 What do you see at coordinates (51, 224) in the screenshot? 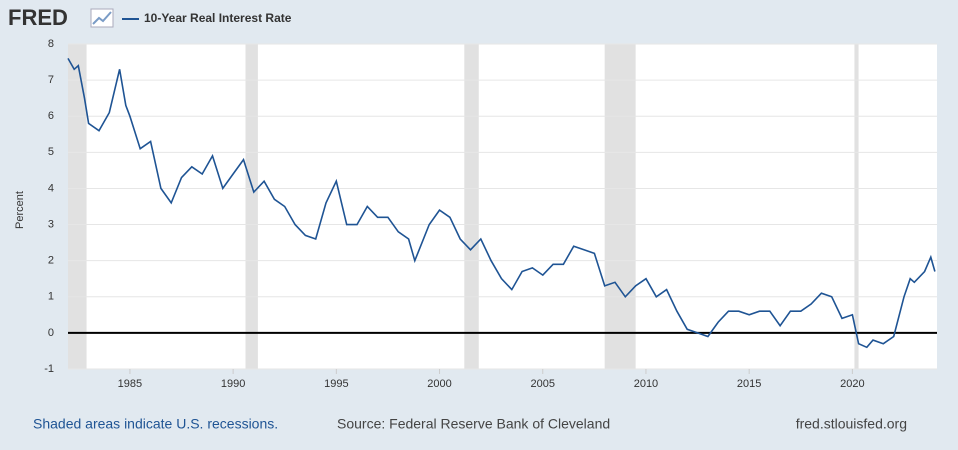
I see `y-tick-label: 3` at bounding box center [51, 224].